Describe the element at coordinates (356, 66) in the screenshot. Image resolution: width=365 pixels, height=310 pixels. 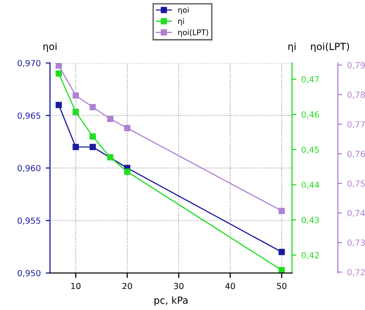
I see `y3-tick-label: 0,79` at that location.